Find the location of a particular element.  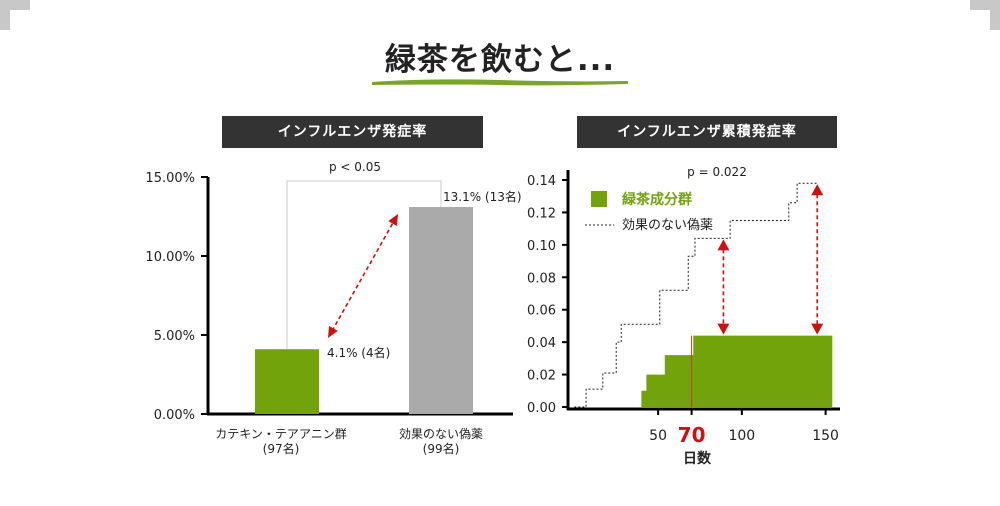

significance-bracket is located at coordinates (364, 265).